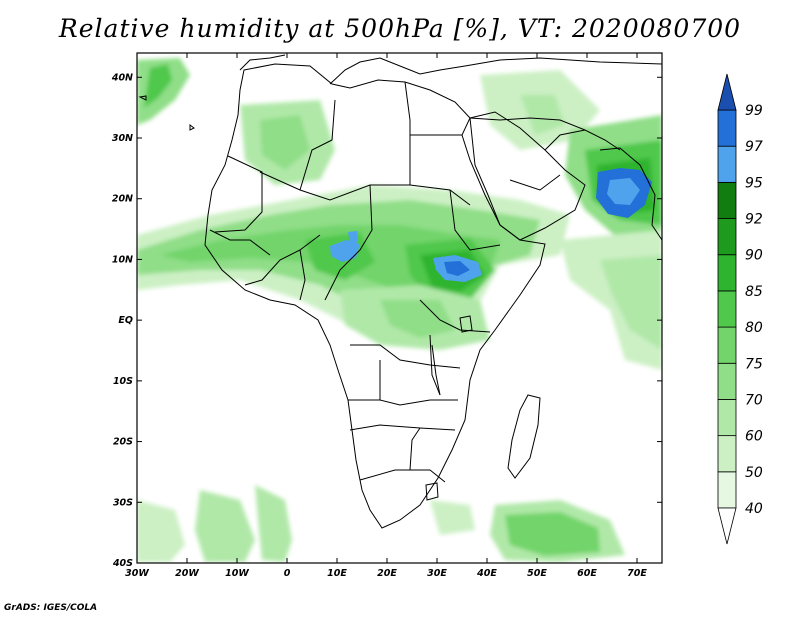  Describe the element at coordinates (637, 573) in the screenshot. I see `x-tick-label: 70E` at that location.